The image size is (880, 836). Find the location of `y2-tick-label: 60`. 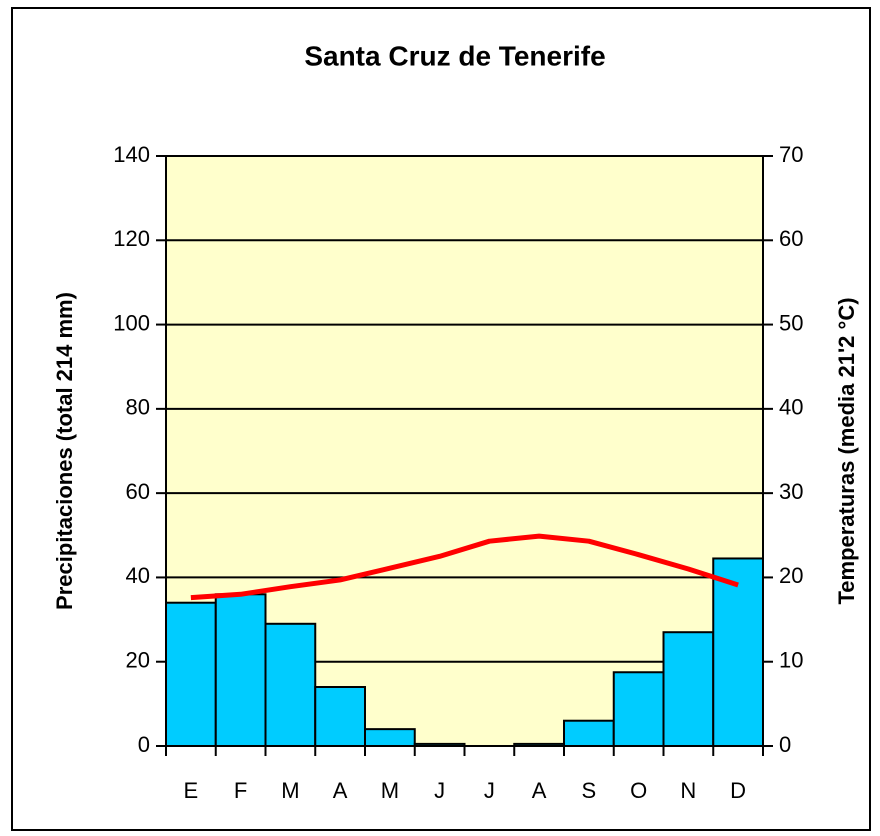

y2-tick-label: 60 is located at coordinates (791, 238).